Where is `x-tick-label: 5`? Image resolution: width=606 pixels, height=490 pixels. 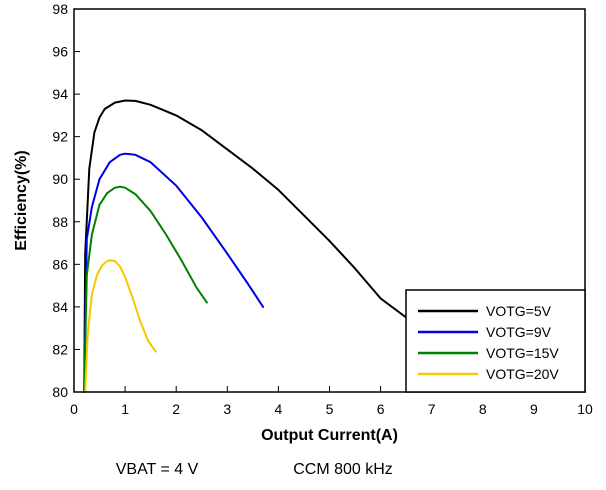 x-tick-label: 5 is located at coordinates (330, 409).